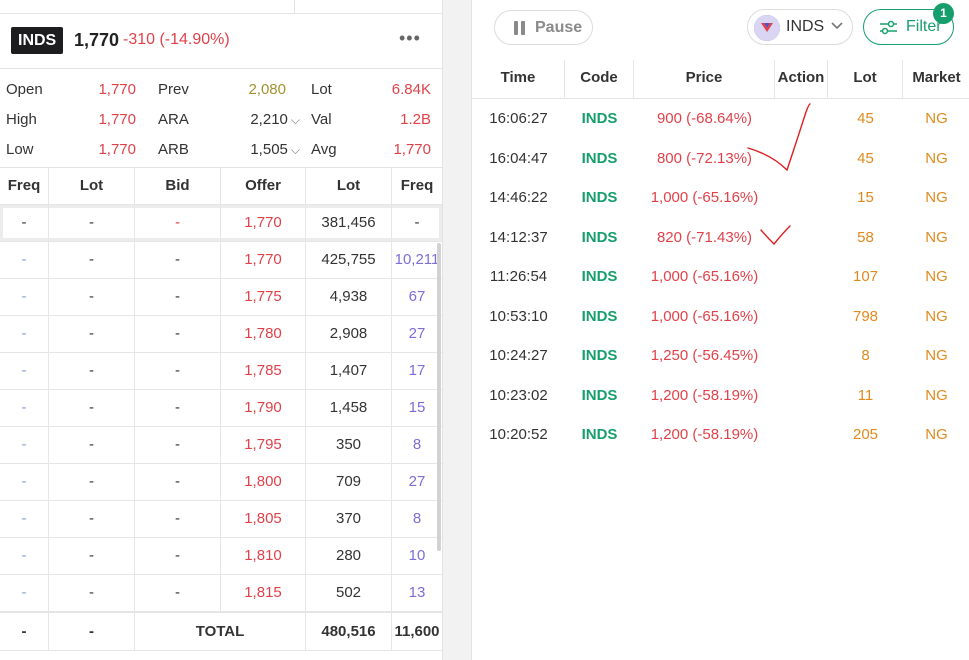 The width and height of the screenshot is (969, 660). What do you see at coordinates (936, 77) in the screenshot?
I see `col-market: Market` at bounding box center [936, 77].